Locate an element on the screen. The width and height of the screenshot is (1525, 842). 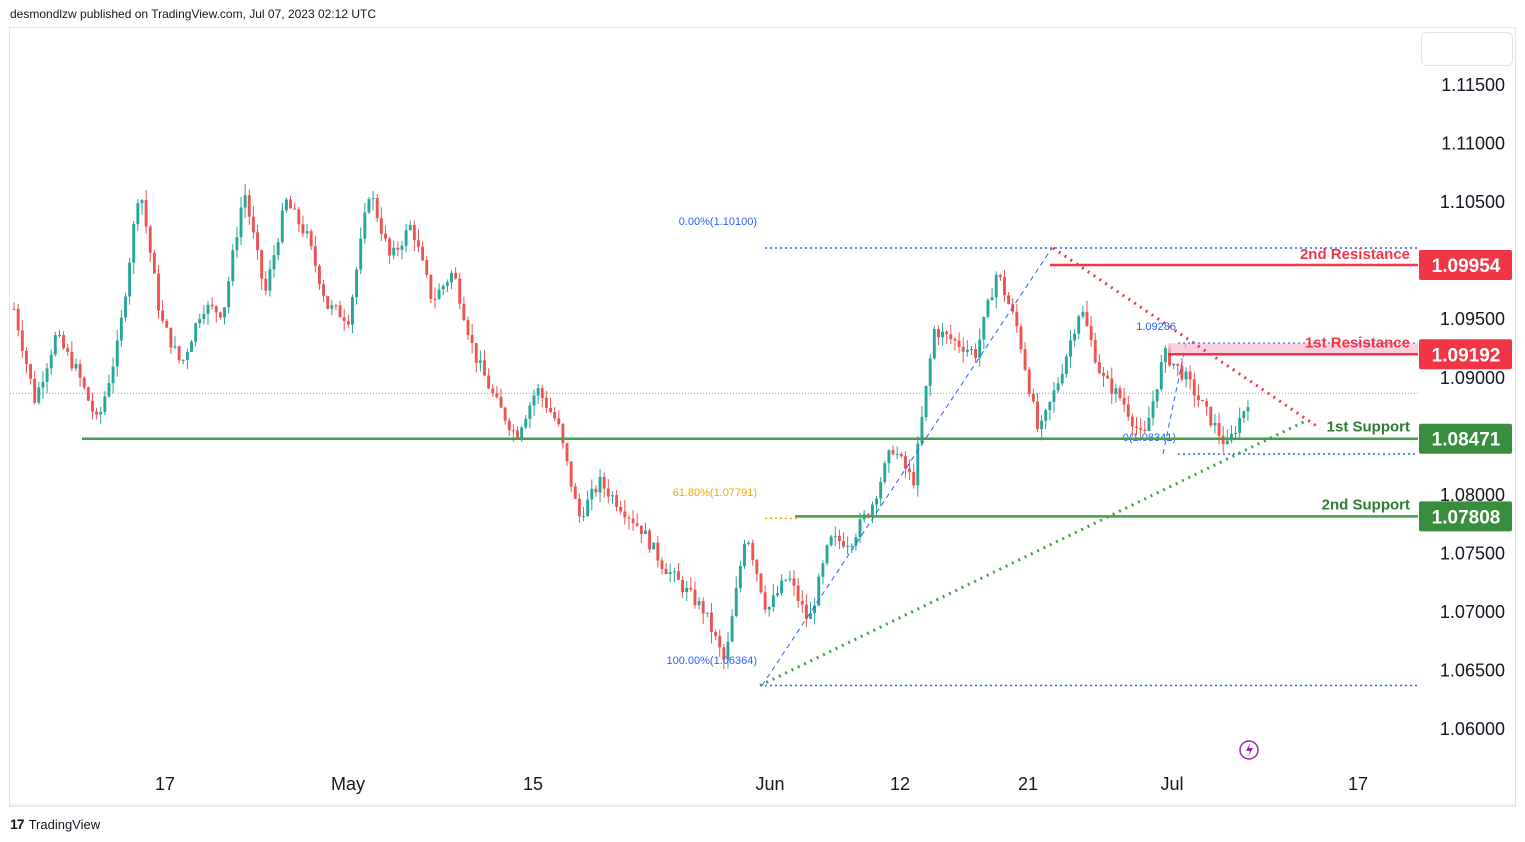
2nd-resistance-label: 2nd Resistance is located at coordinates (1355, 254).